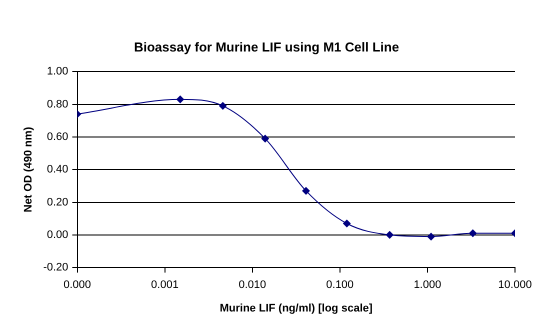 The image size is (560, 325). What do you see at coordinates (57, 170) in the screenshot?
I see `y-tick-label: 0.40` at bounding box center [57, 170].